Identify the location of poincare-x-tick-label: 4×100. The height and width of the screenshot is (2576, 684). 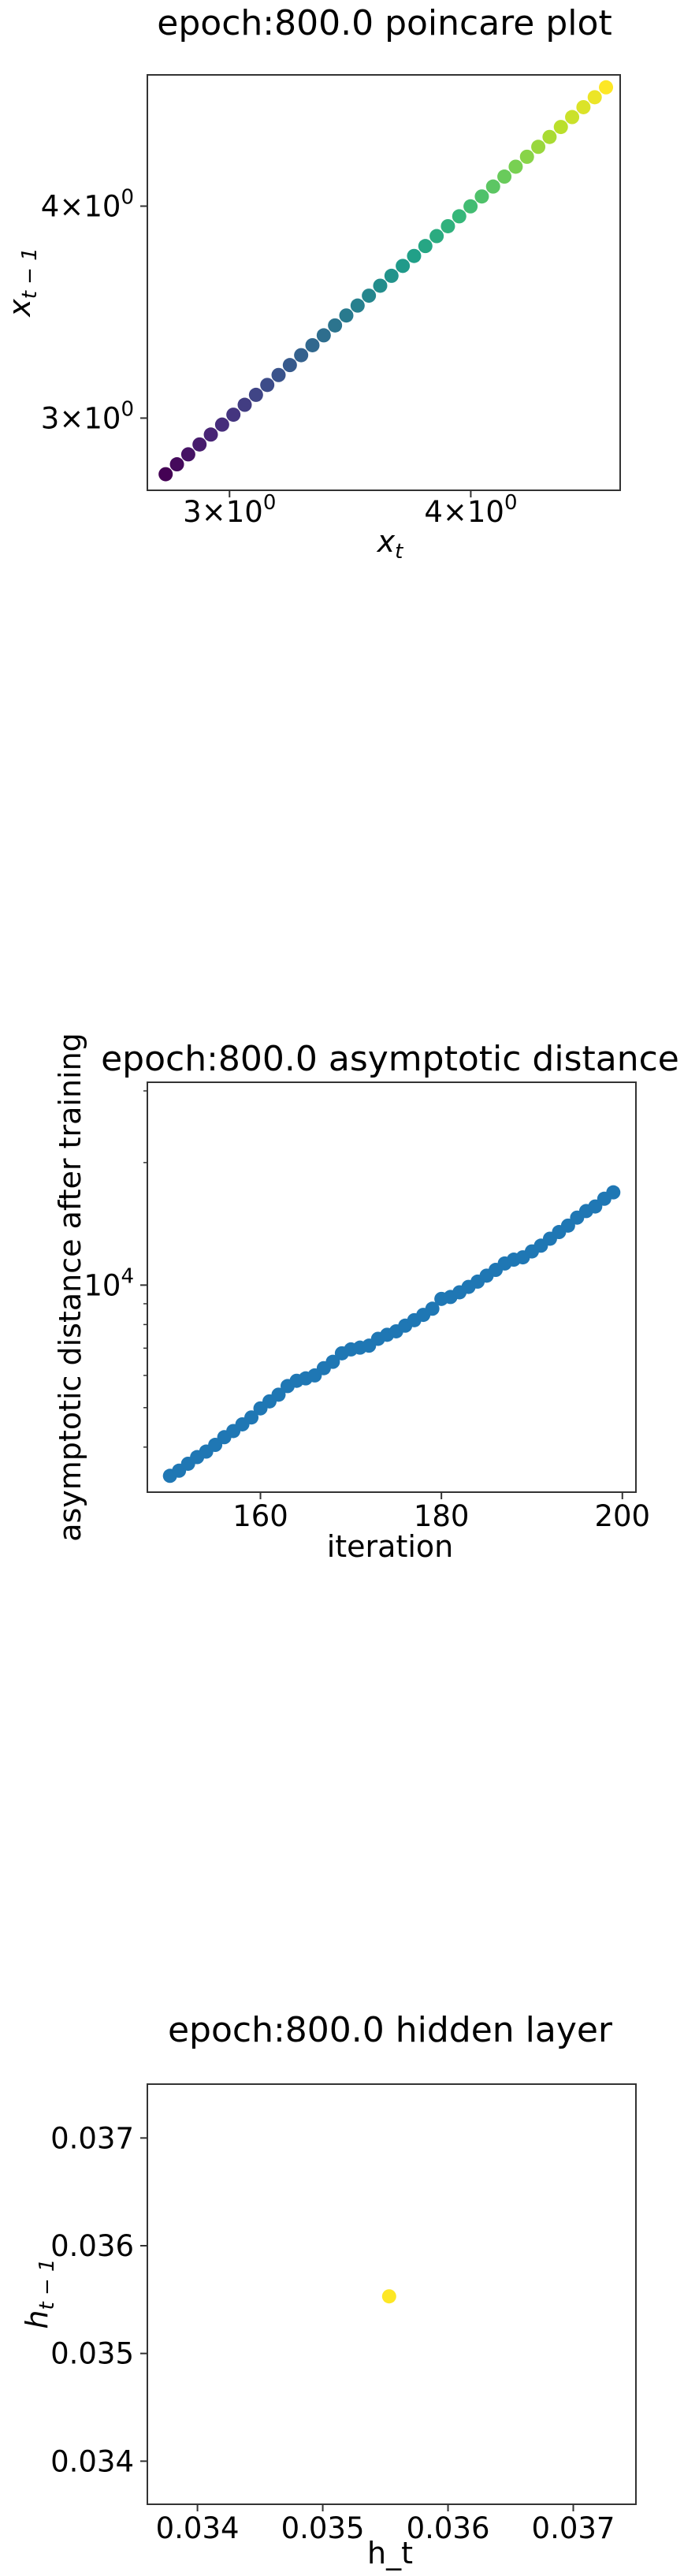
(471, 510).